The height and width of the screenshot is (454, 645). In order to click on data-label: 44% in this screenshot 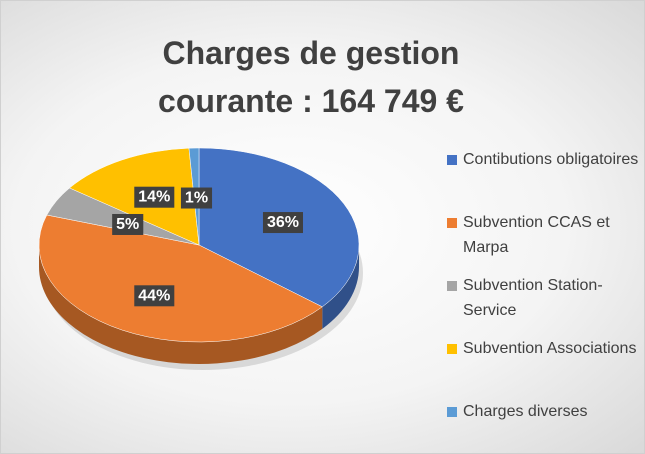, I will do `click(154, 296)`.